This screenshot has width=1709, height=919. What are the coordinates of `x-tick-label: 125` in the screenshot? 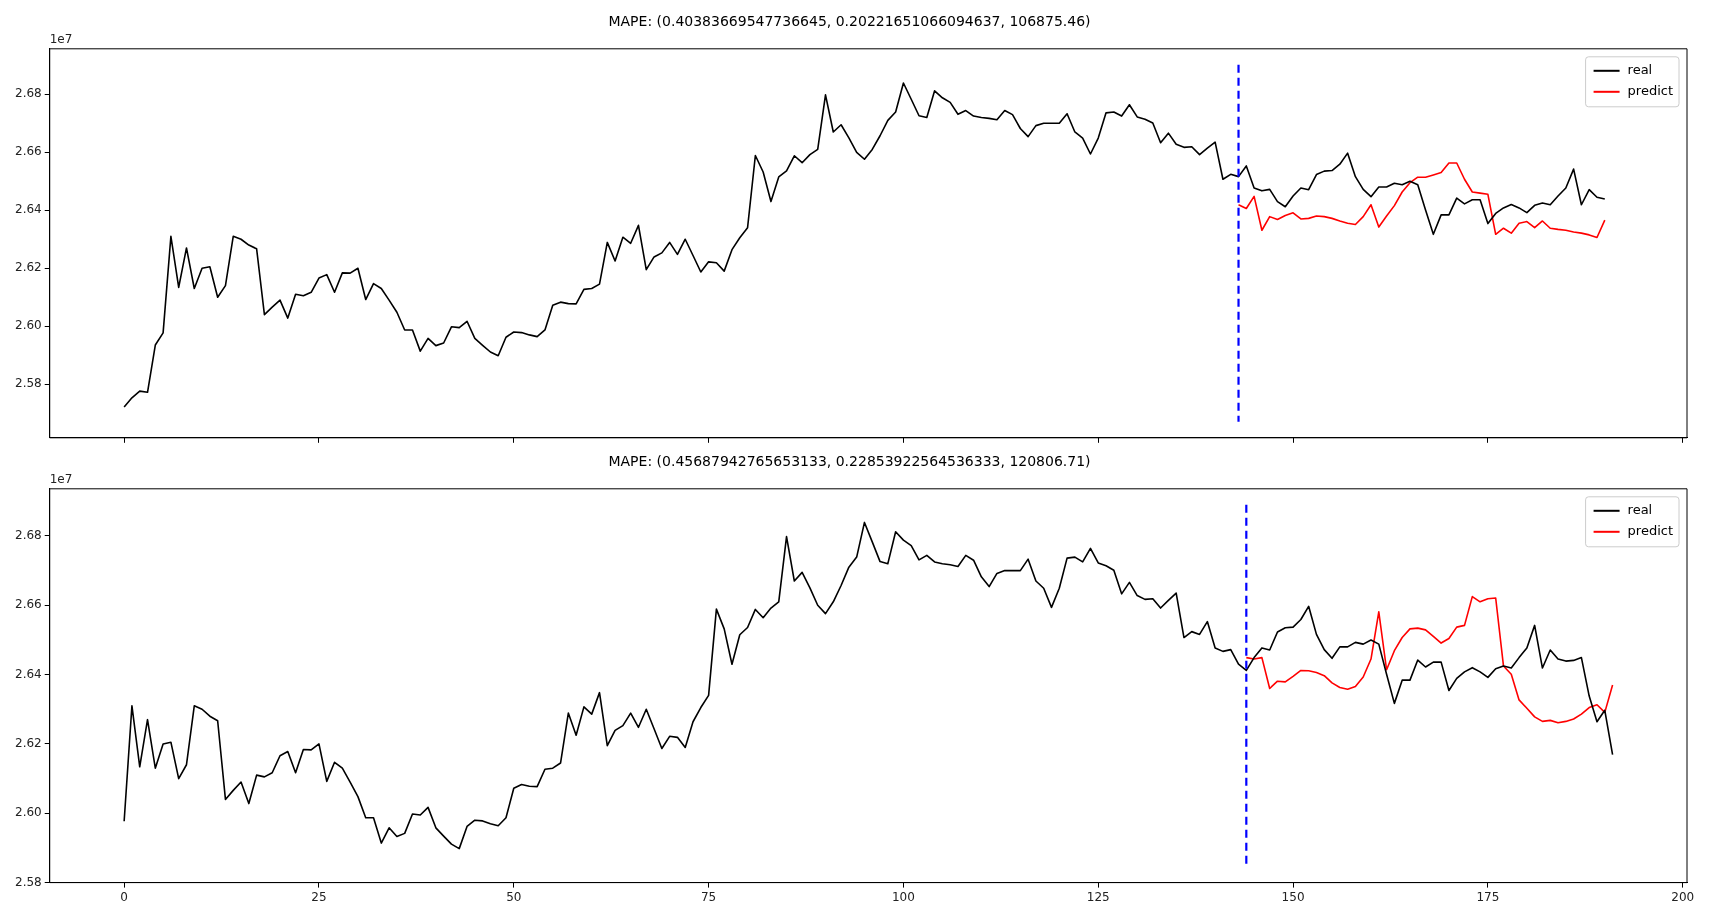 It's located at (1098, 896).